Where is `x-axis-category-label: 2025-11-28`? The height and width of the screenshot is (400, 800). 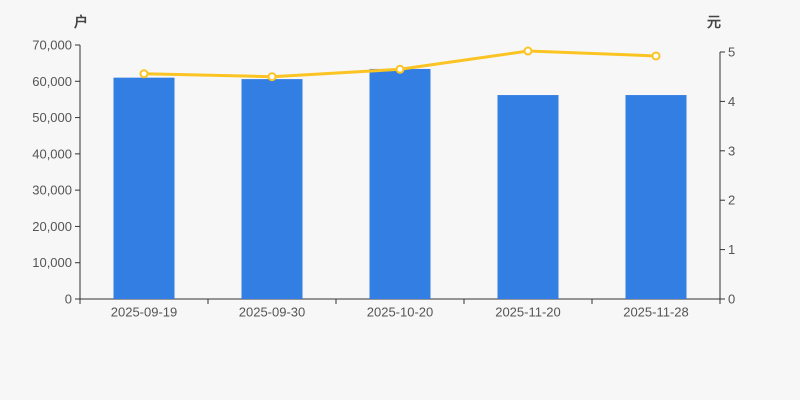 x-axis-category-label: 2025-11-28 is located at coordinates (656, 312).